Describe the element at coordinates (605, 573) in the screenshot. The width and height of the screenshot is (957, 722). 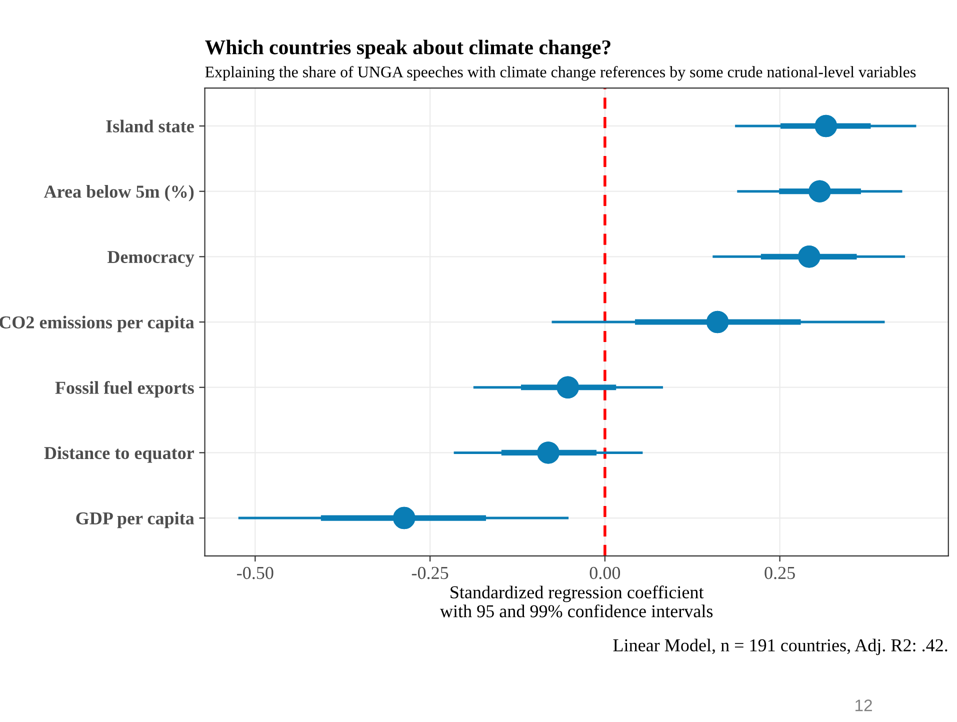
I see `x-tick-label: 0.00` at that location.